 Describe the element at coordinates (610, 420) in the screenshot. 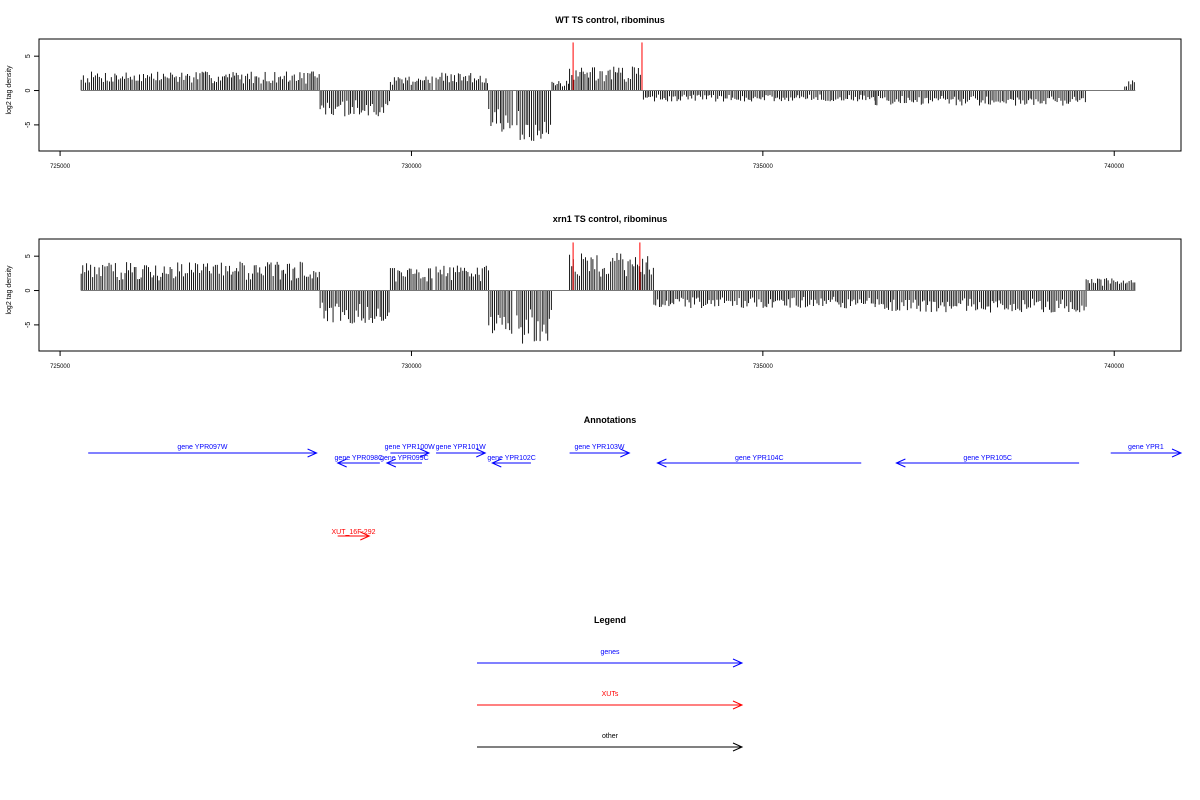

I see `annotations-title: Annotations` at that location.